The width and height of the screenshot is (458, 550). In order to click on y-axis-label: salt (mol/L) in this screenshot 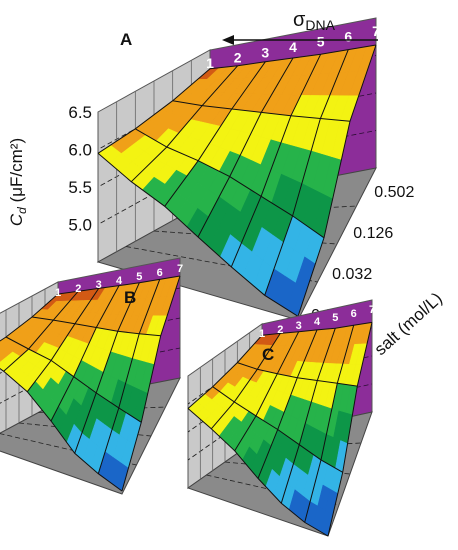, I will do `click(408, 324)`.